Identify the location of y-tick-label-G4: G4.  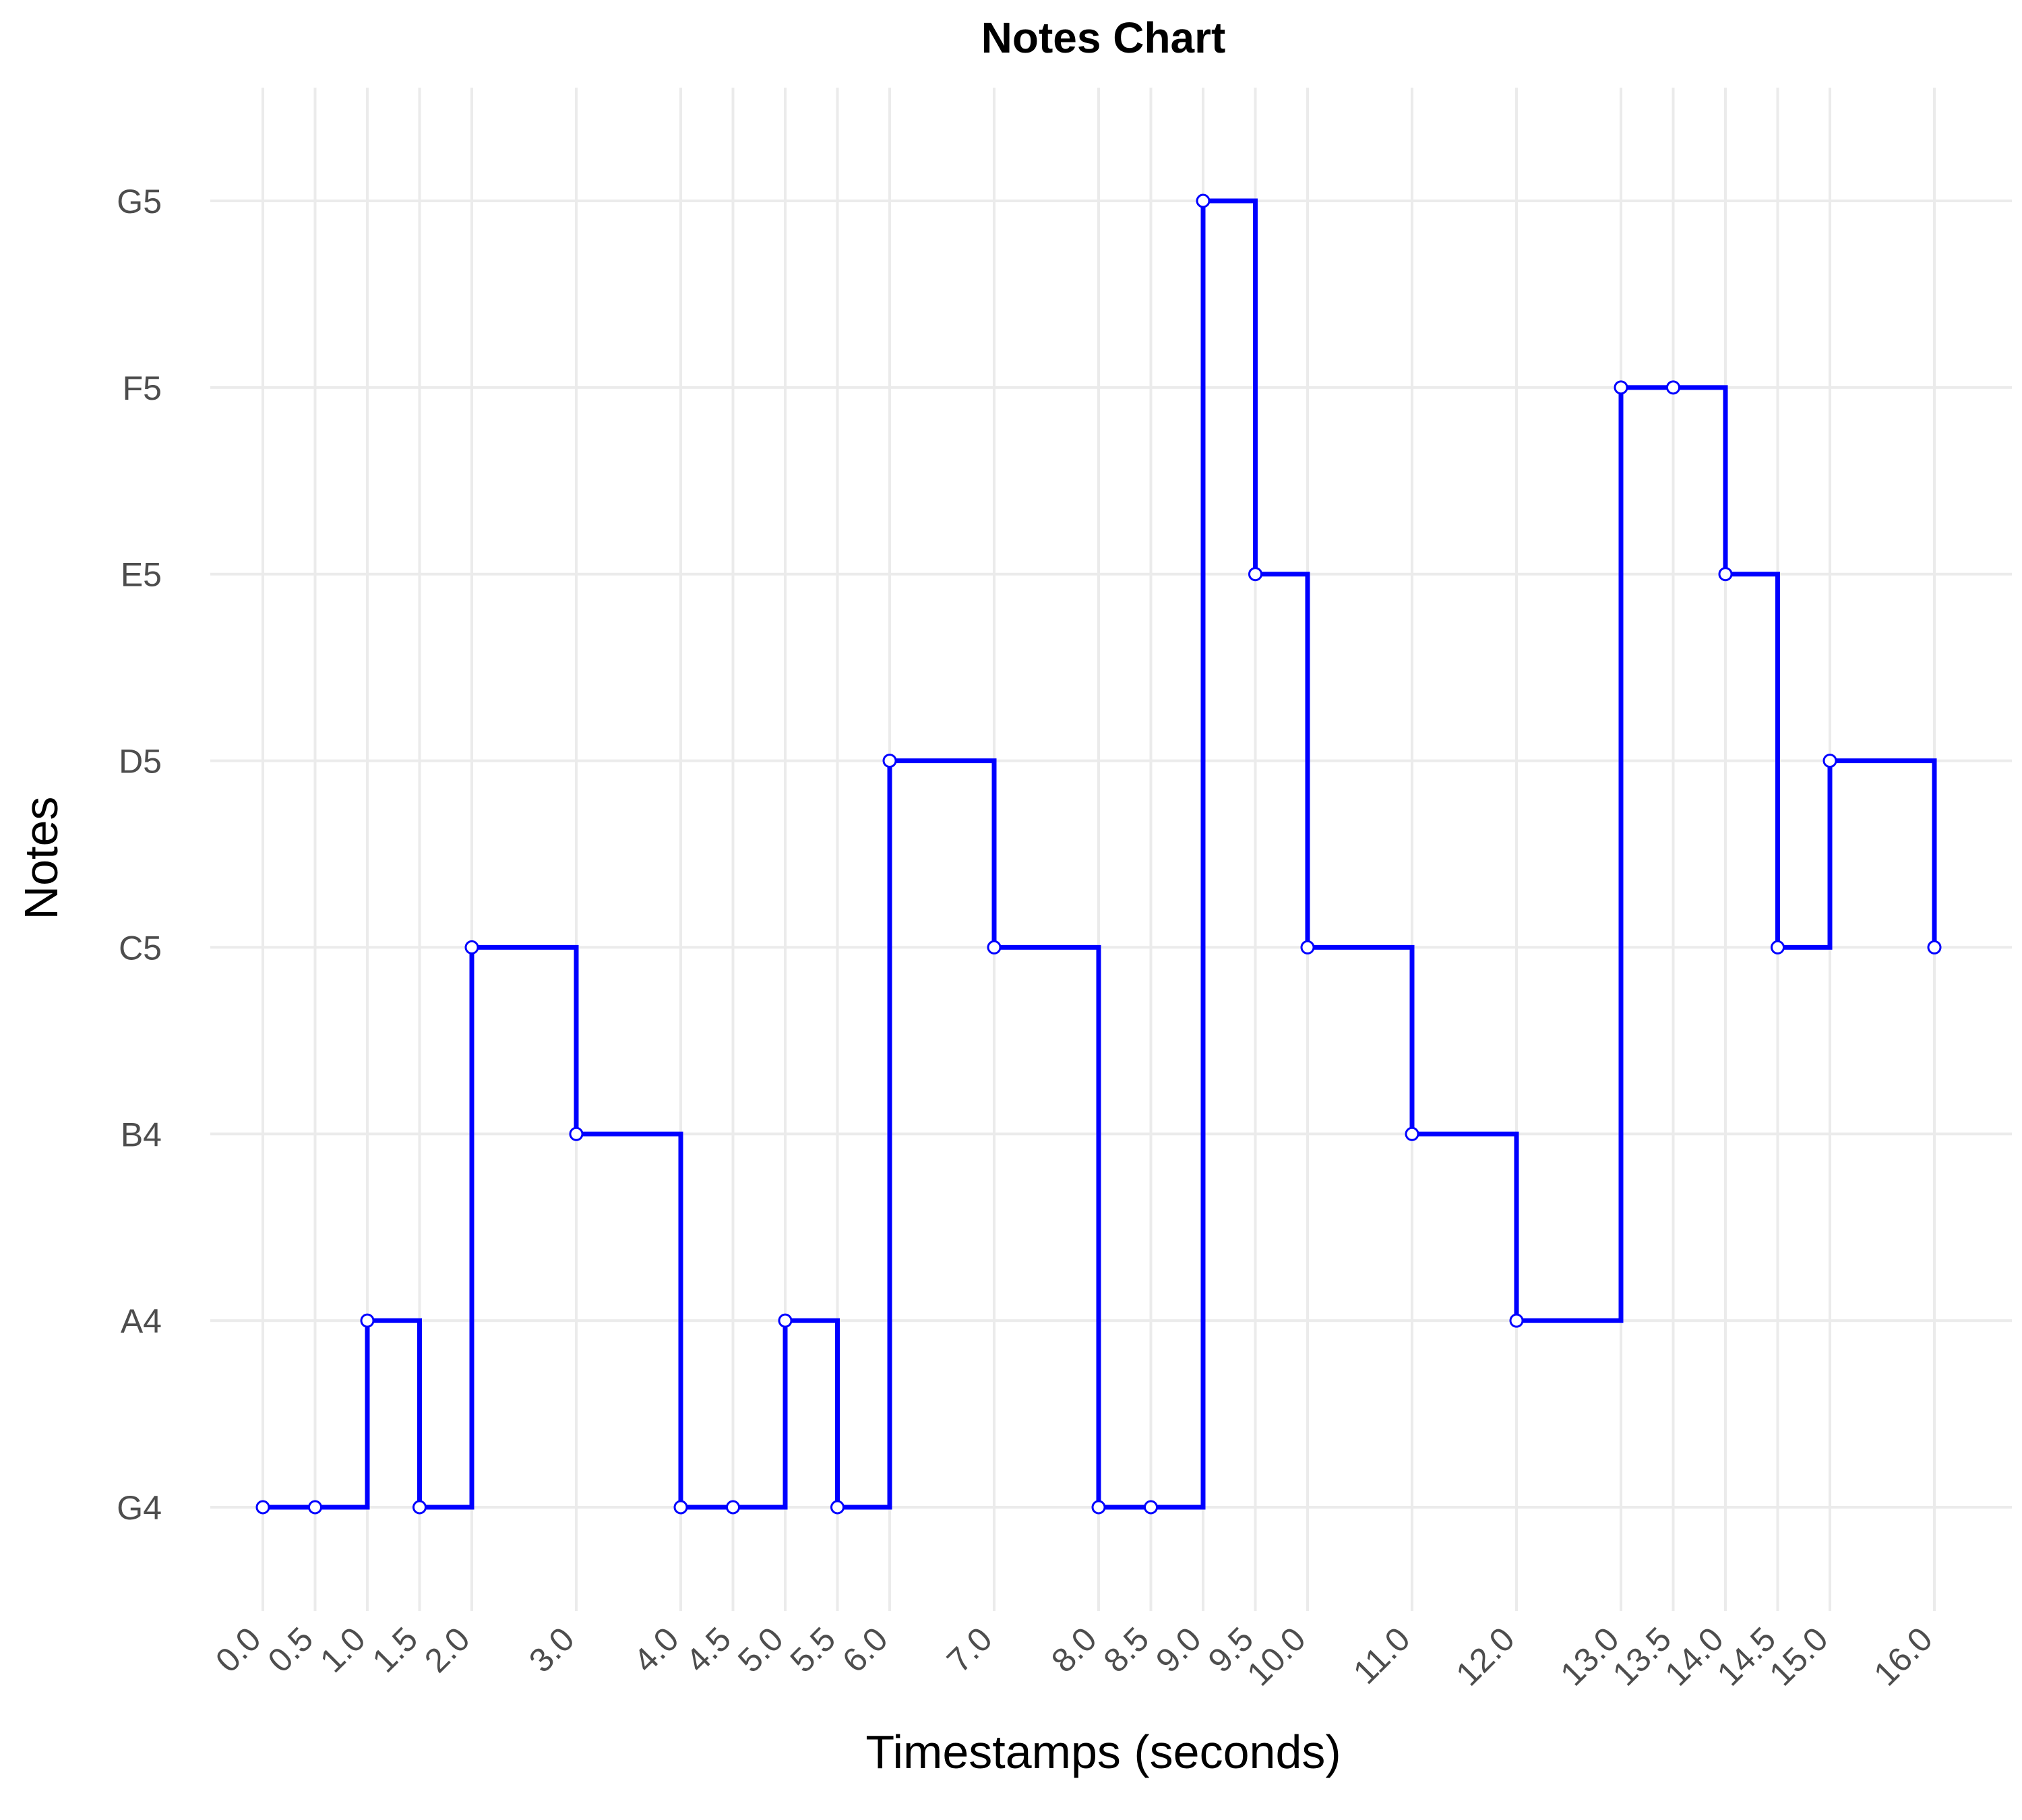
(139, 1508).